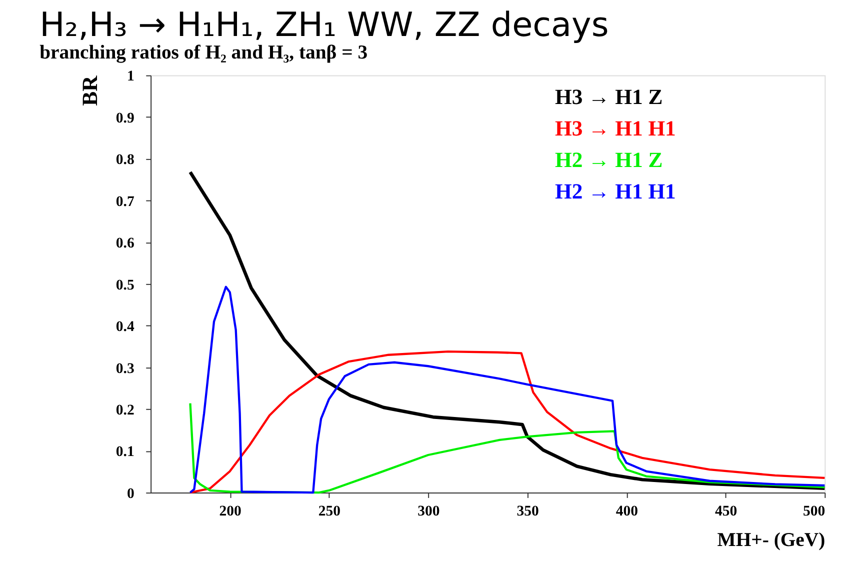 Image resolution: width=866 pixels, height=585 pixels. I want to click on y-tick-label: 0.6, so click(125, 244).